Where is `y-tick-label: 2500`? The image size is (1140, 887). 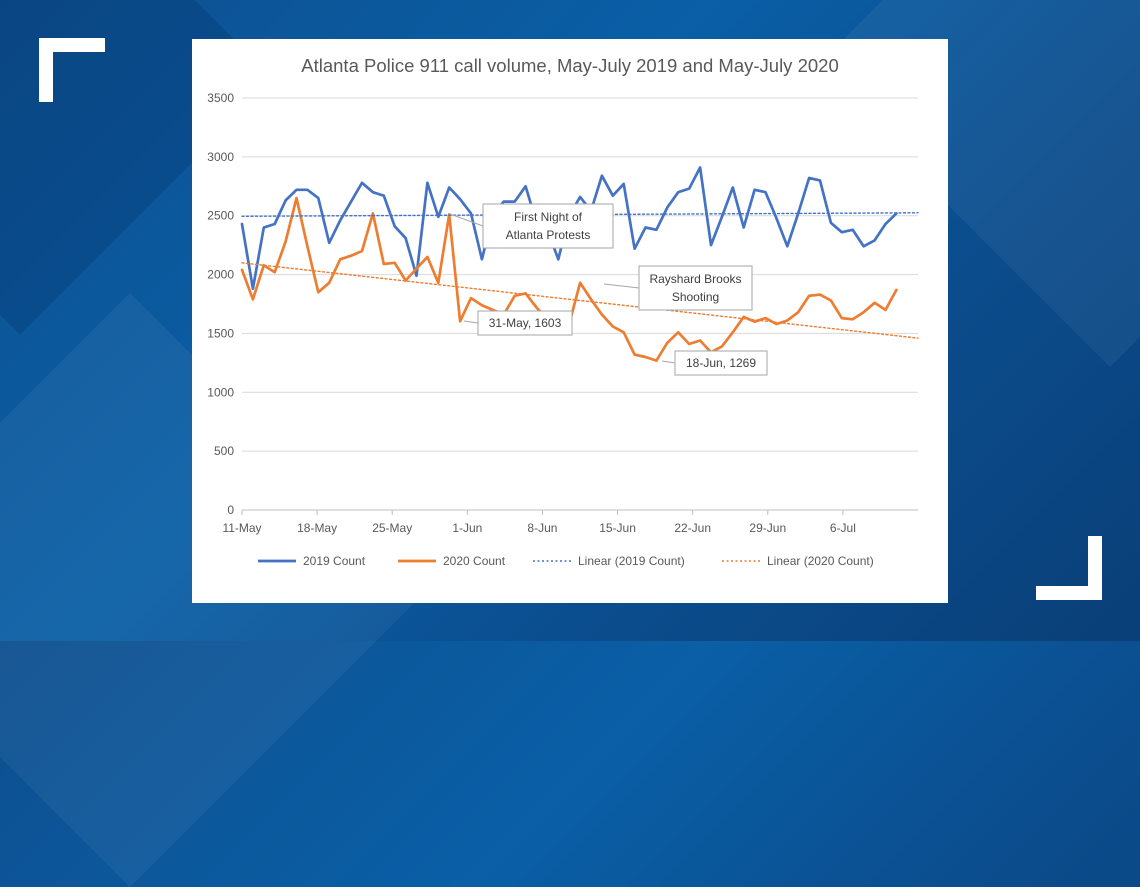
y-tick-label: 2500 is located at coordinates (220, 216).